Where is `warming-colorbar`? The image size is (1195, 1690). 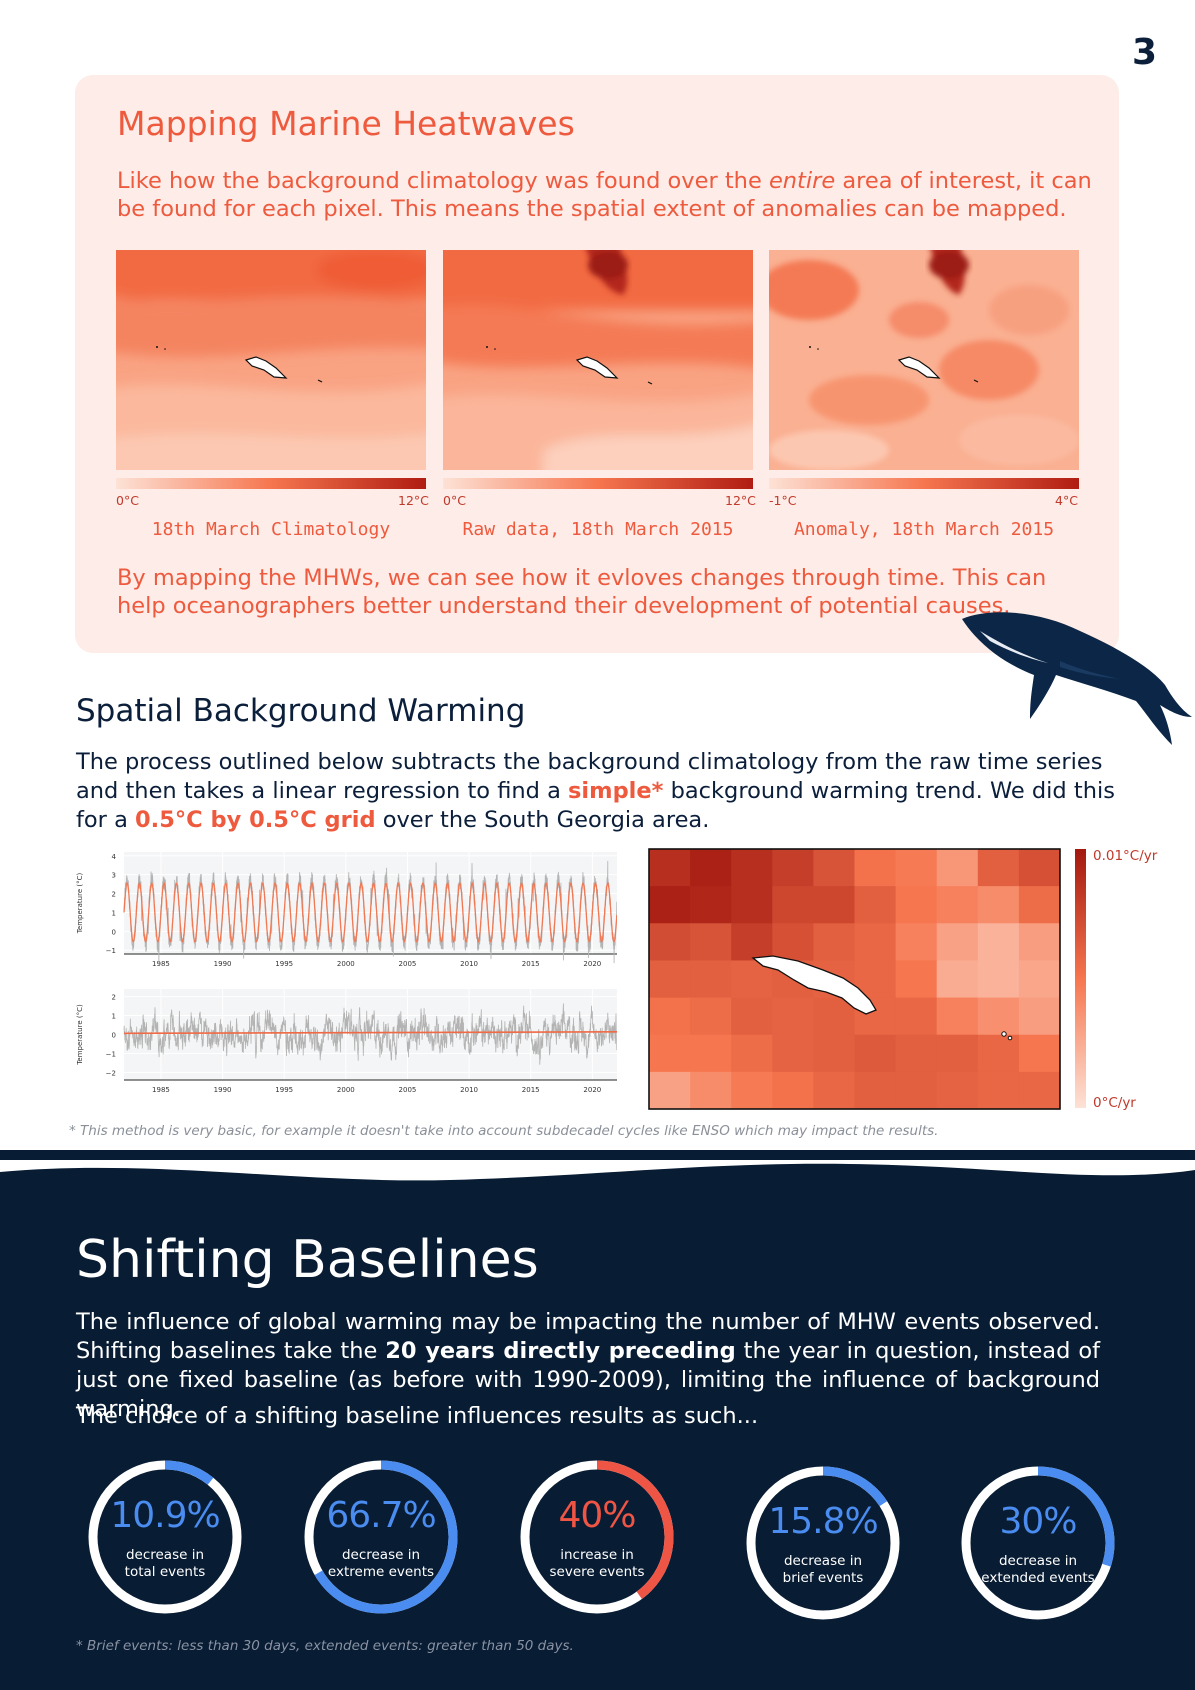 warming-colorbar is located at coordinates (1080, 978).